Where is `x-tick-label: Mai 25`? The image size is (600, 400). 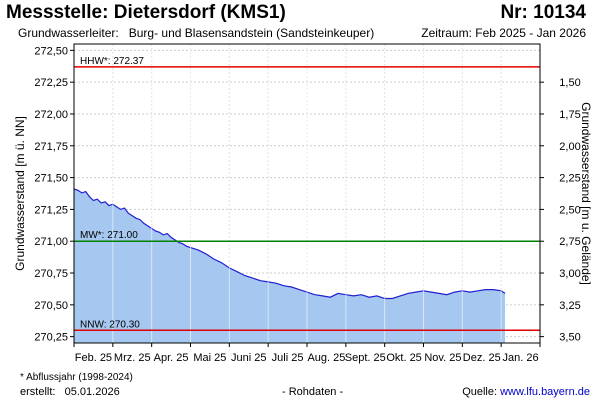 x-tick-label: Mai 25 is located at coordinates (209, 358).